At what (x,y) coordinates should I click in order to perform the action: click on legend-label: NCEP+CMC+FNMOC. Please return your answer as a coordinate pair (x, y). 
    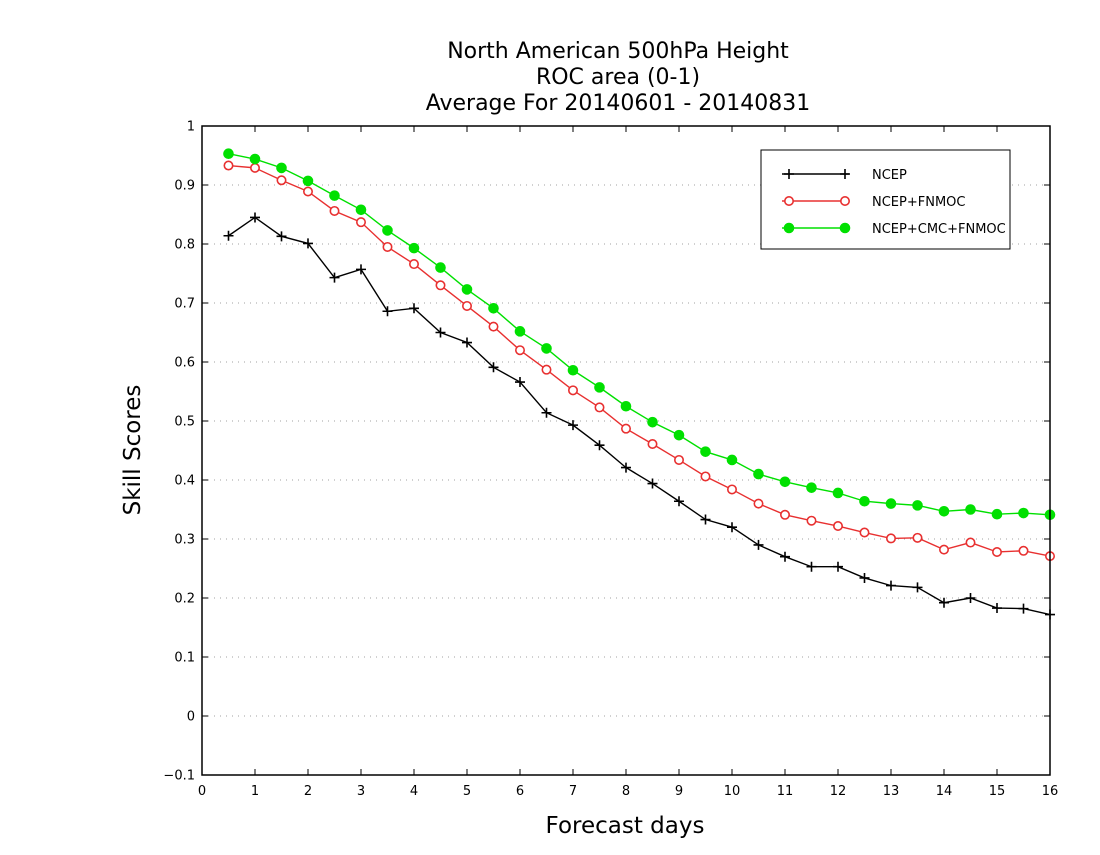
    Looking at the image, I should click on (939, 229).